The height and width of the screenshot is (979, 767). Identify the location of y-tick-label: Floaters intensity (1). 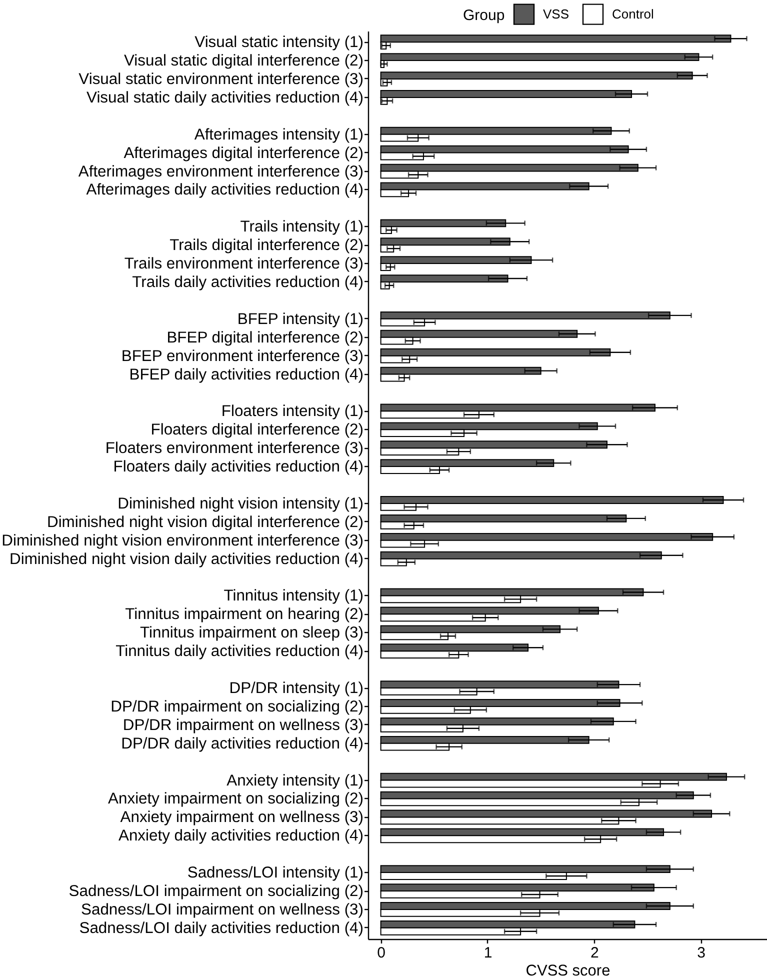
(292, 411).